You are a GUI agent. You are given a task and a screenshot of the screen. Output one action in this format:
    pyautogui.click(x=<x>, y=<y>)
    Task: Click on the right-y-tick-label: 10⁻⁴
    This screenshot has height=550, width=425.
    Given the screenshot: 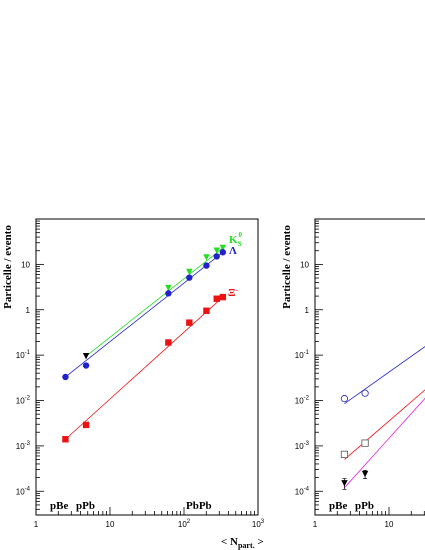 What is the action you would take?
    pyautogui.click(x=302, y=491)
    